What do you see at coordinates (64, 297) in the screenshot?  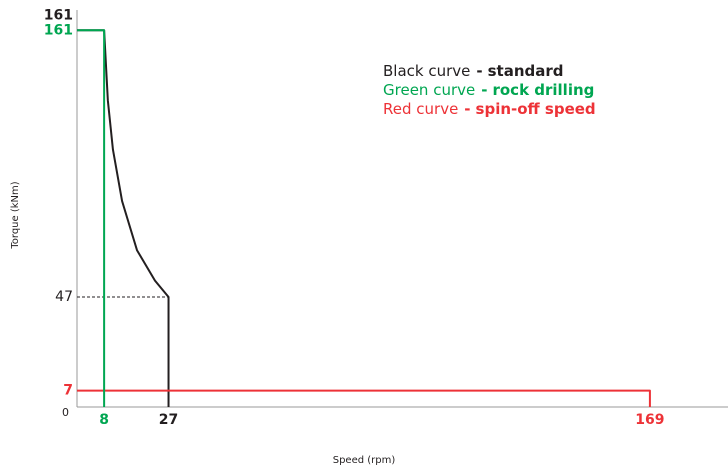 I see `y-tick-label: 47` at bounding box center [64, 297].